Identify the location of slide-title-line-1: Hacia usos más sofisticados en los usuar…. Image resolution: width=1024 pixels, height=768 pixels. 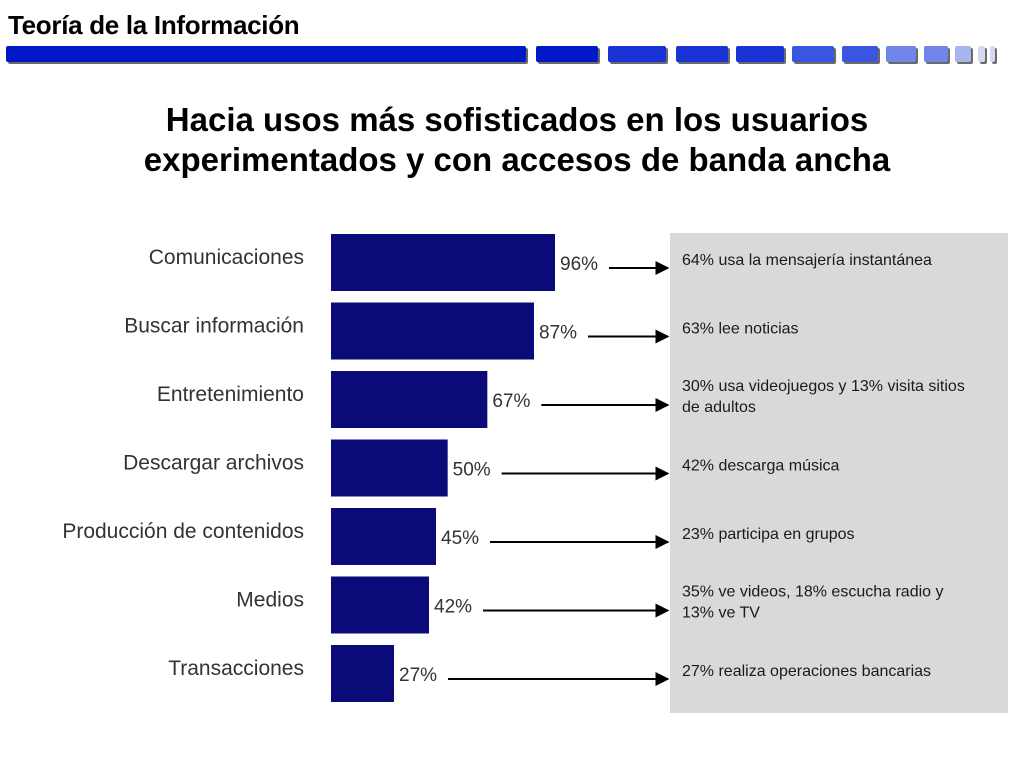
(517, 119).